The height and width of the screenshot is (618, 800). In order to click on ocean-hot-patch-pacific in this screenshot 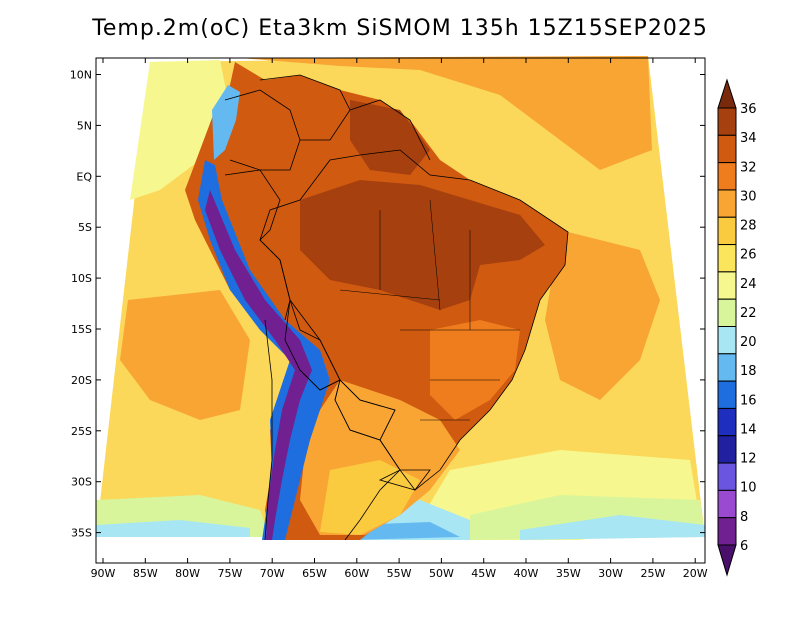, I will do `click(185, 355)`.